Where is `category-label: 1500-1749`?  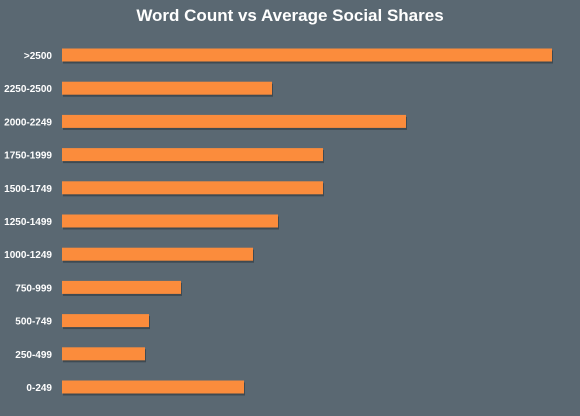
category-label: 1500-1749 is located at coordinates (28, 189).